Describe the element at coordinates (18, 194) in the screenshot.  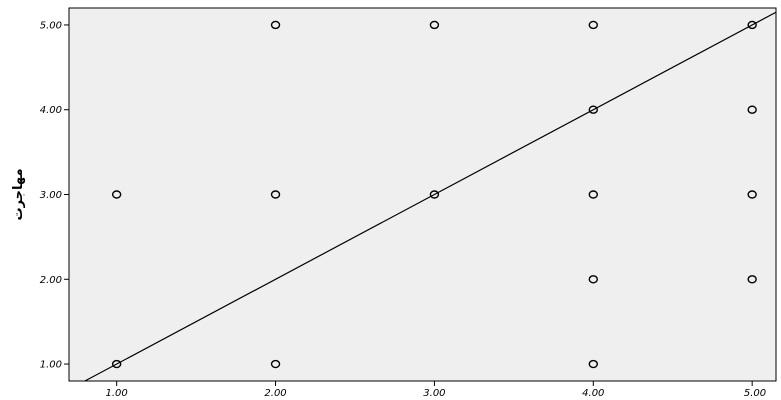
I see `y-axis-title: مهاجرت` at that location.